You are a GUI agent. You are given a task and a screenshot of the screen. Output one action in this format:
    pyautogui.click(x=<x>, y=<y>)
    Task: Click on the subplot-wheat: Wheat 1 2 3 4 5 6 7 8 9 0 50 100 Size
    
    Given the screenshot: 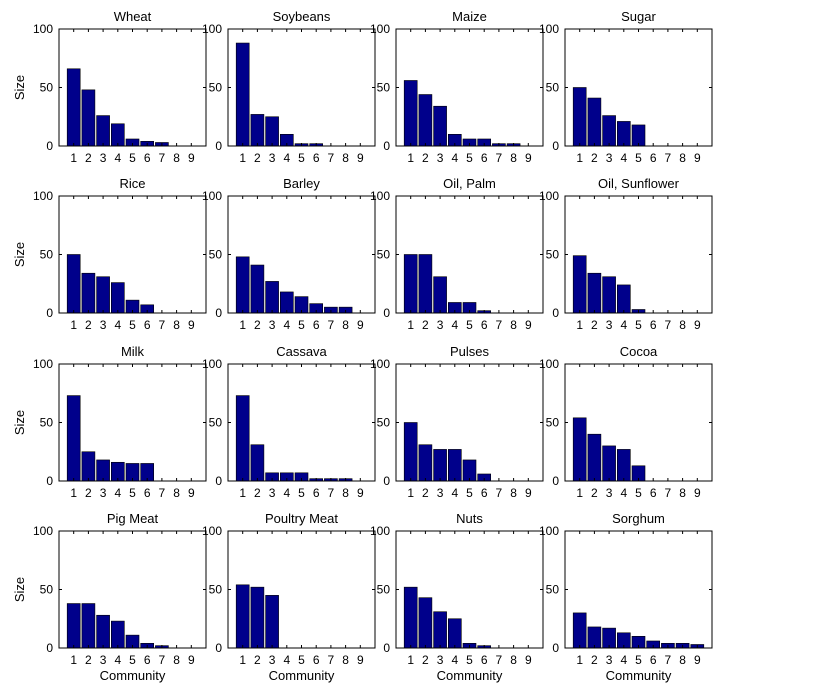 What is the action you would take?
    pyautogui.click(x=109, y=87)
    